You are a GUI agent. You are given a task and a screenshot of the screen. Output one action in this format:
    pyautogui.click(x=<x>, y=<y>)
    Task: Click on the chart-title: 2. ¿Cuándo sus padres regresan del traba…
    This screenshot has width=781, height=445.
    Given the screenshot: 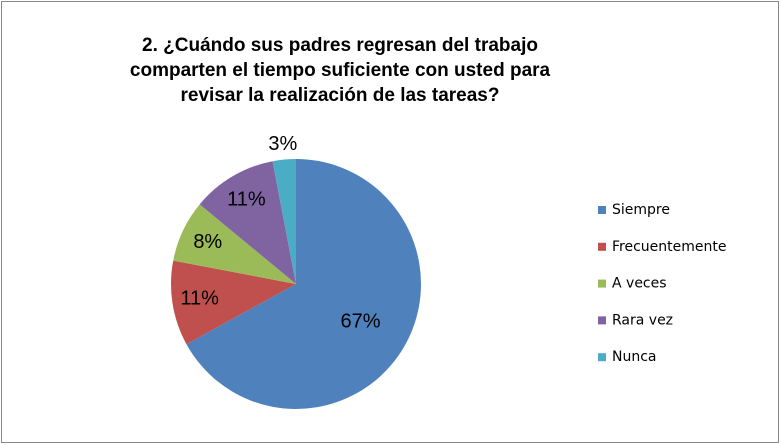 What is the action you would take?
    pyautogui.click(x=340, y=45)
    